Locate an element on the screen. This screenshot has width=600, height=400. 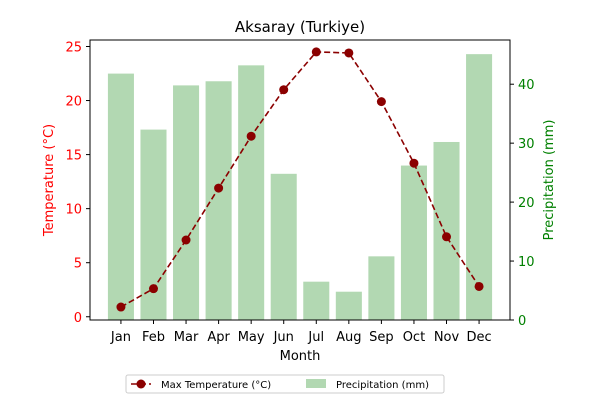
right-y-axis: 0 10 20 30 40 is located at coordinates (522, 203).